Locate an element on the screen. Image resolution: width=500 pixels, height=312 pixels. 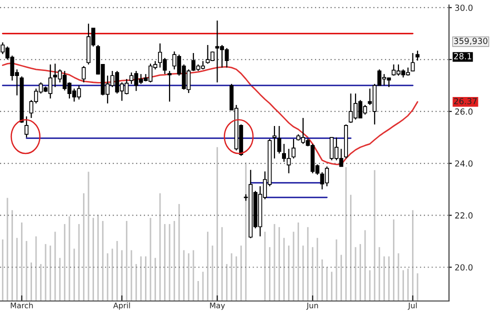
y-tick-label: 30.0 is located at coordinates (464, 7).